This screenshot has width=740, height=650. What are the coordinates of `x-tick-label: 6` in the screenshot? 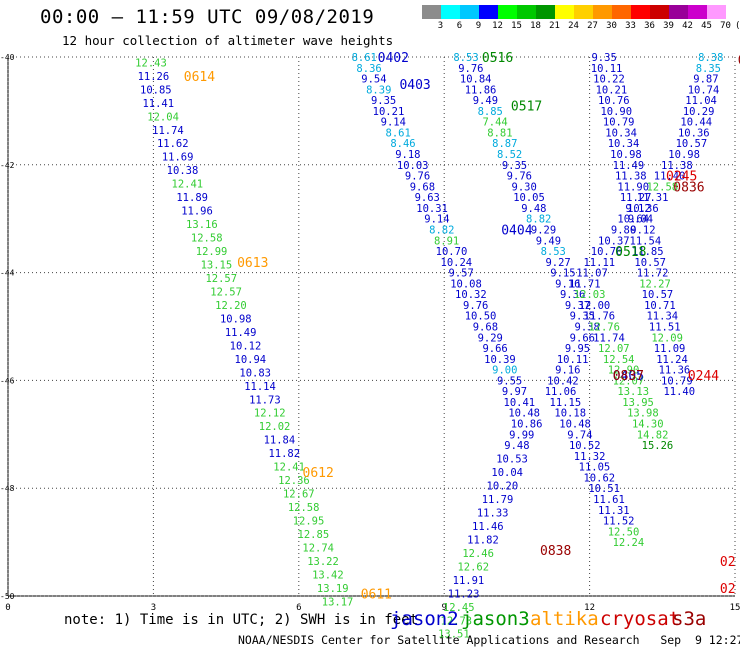 It's located at (298, 608).